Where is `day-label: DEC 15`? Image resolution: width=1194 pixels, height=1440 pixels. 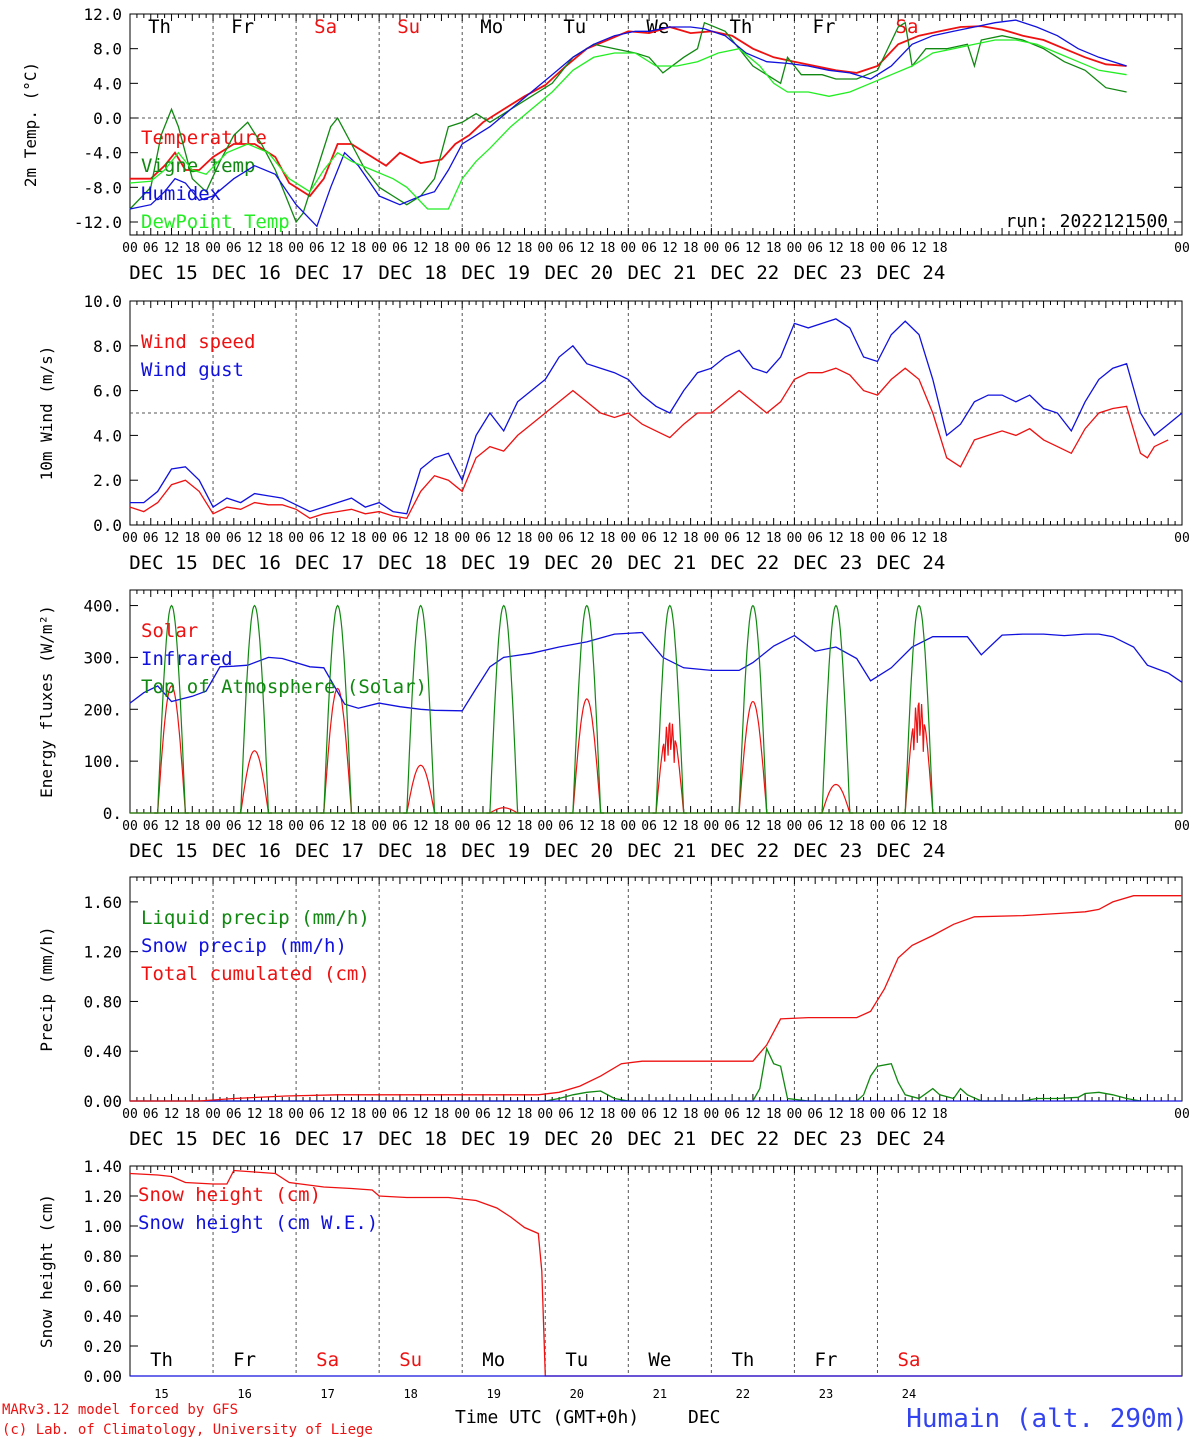
day-label: DEC 15 is located at coordinates (163, 273).